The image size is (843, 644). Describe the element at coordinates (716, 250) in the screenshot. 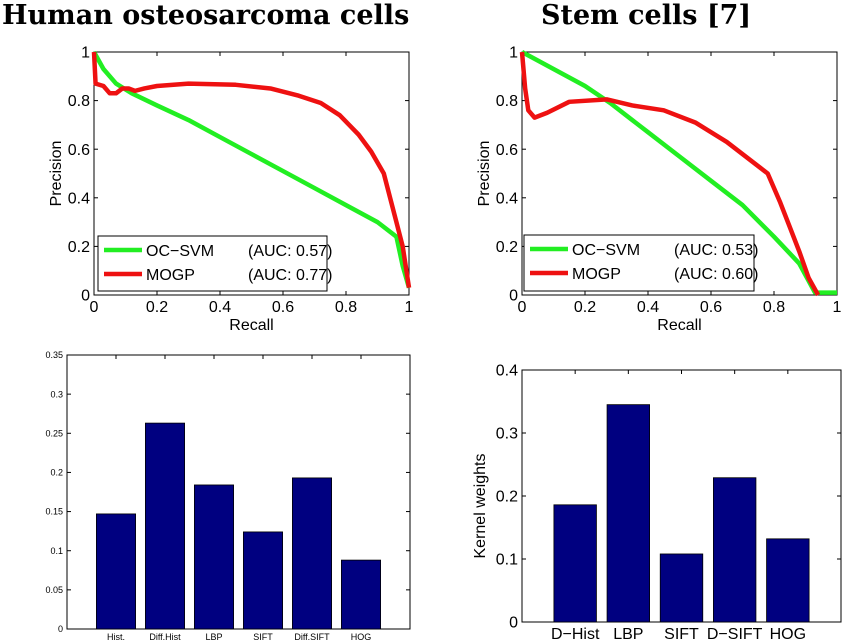

I see `legend-auc-label: (AUC: 0.53)` at that location.